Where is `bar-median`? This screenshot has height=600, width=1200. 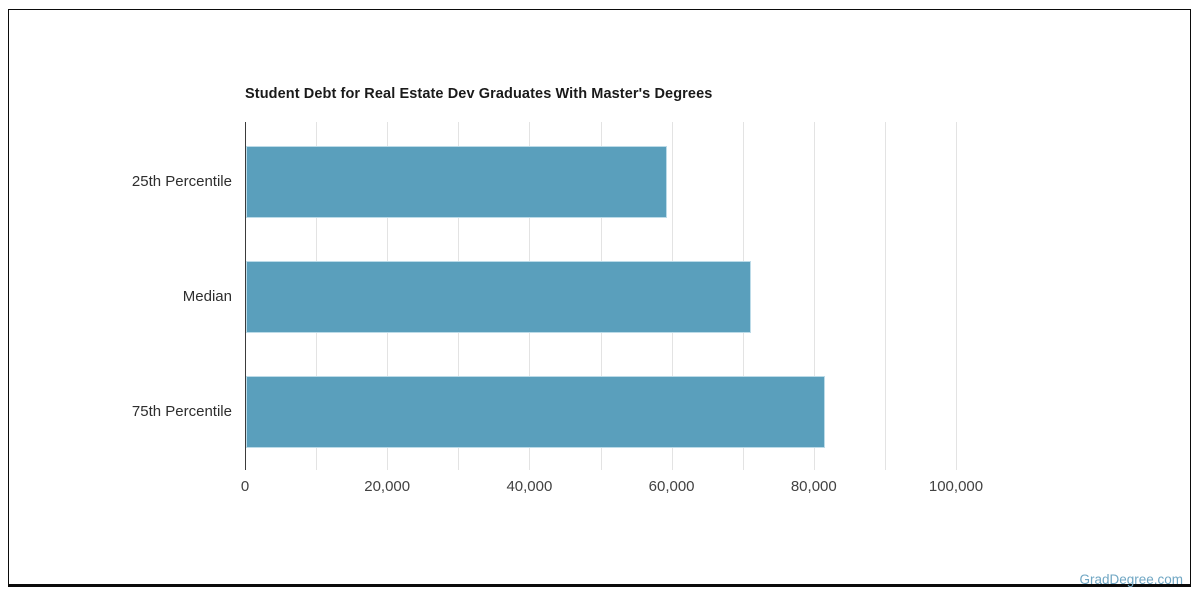 bar-median is located at coordinates (498, 297).